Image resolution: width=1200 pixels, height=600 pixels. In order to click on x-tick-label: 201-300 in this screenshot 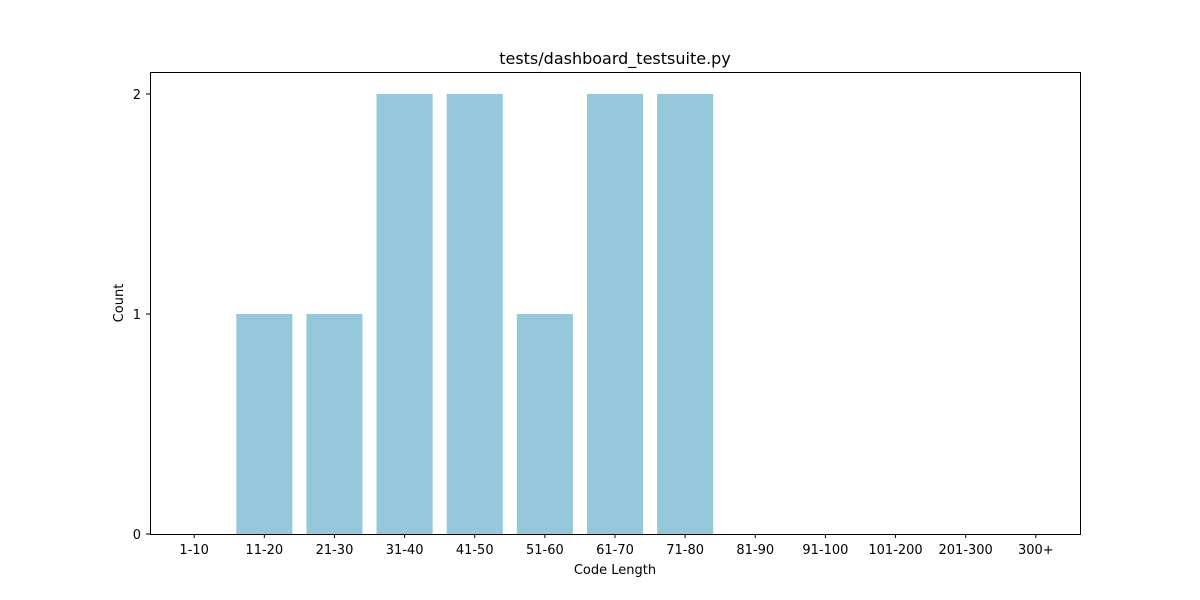, I will do `click(966, 550)`.